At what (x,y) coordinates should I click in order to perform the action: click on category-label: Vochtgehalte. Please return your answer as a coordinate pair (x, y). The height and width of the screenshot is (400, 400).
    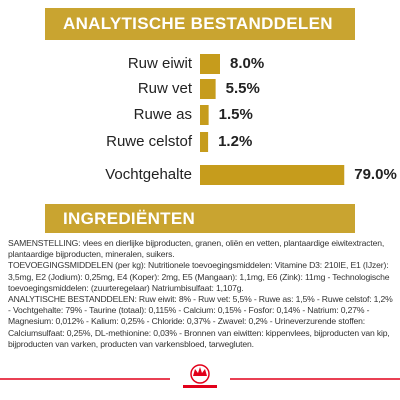
    Looking at the image, I should click on (148, 174).